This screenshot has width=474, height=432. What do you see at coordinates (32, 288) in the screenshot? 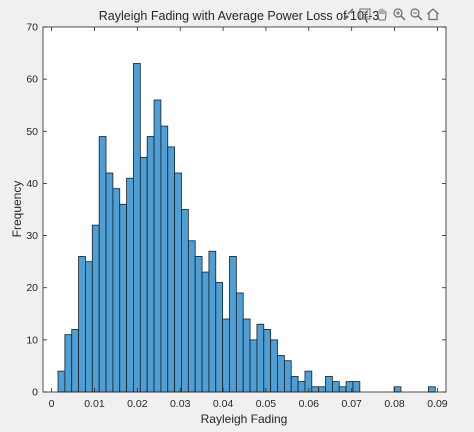
I see `y-tick-label: 20` at bounding box center [32, 288].